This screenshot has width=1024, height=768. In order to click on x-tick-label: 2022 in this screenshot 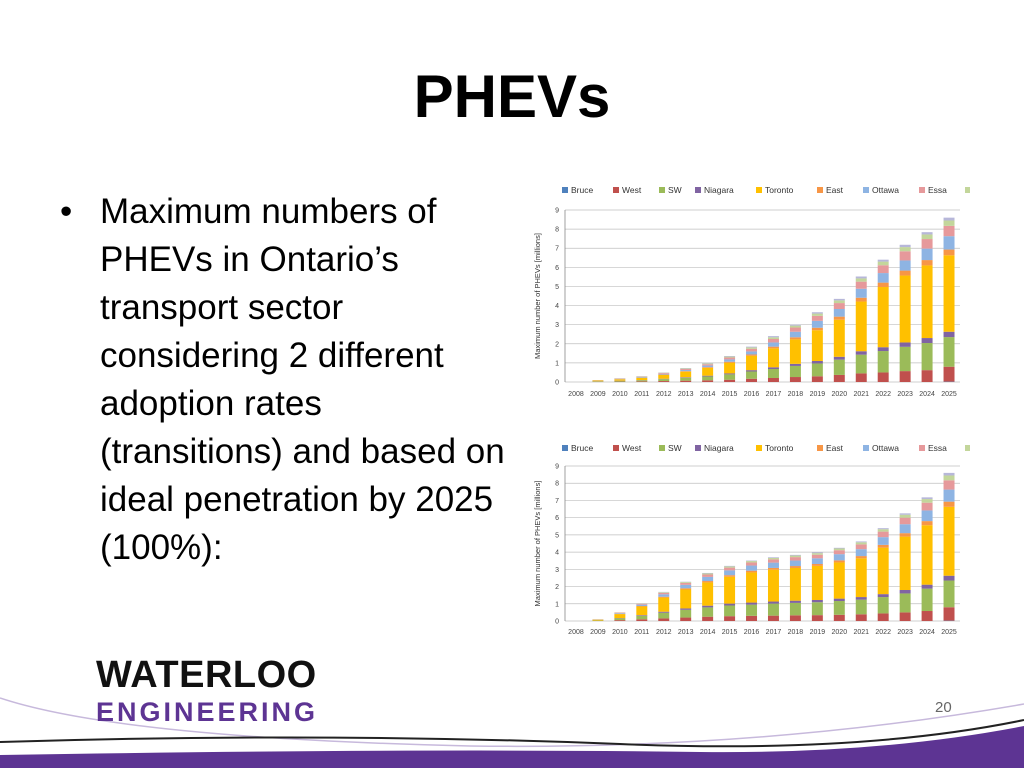, I will do `click(883, 632)`.